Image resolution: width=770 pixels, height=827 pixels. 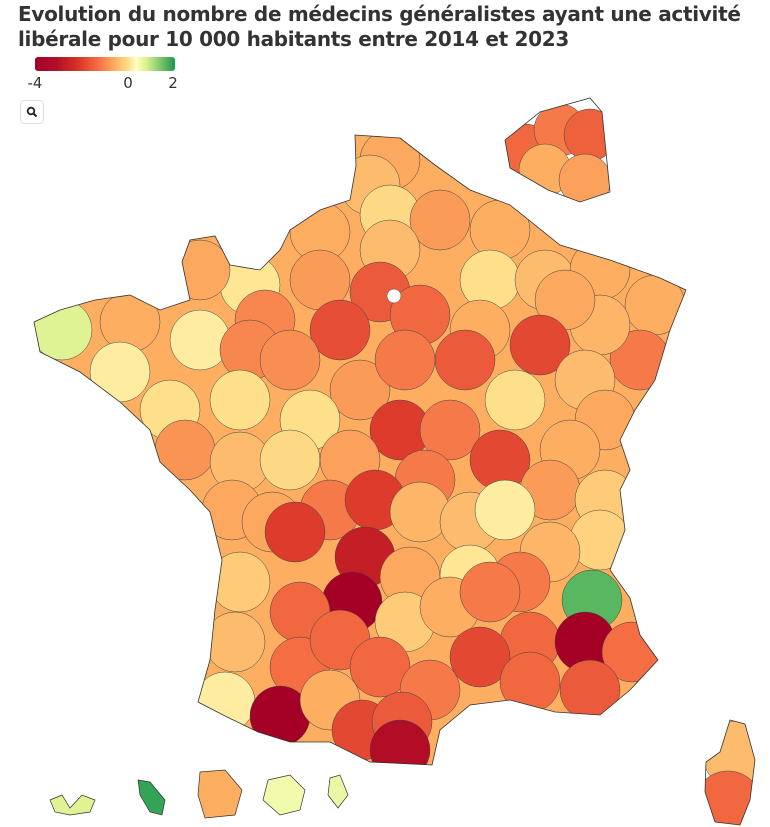 What do you see at coordinates (105, 64) in the screenshot?
I see `legend-color-bar` at bounding box center [105, 64].